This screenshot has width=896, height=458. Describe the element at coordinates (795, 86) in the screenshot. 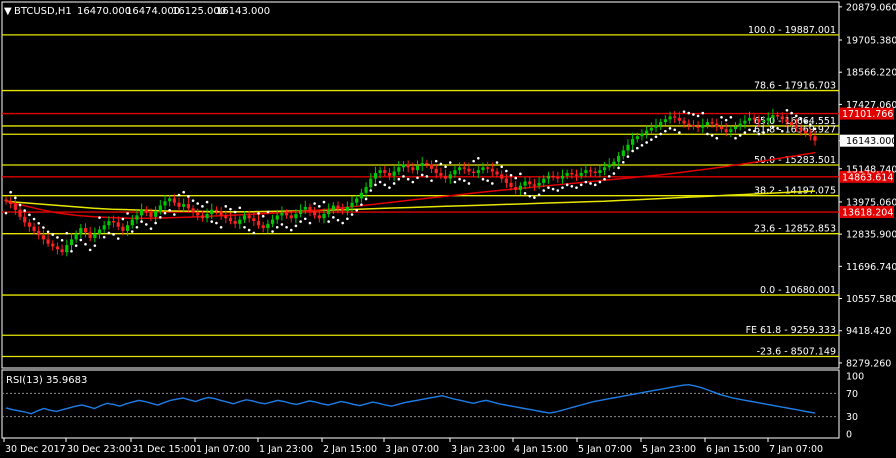

I see `fib-level-label: 78.6 - 17916.703` at that location.